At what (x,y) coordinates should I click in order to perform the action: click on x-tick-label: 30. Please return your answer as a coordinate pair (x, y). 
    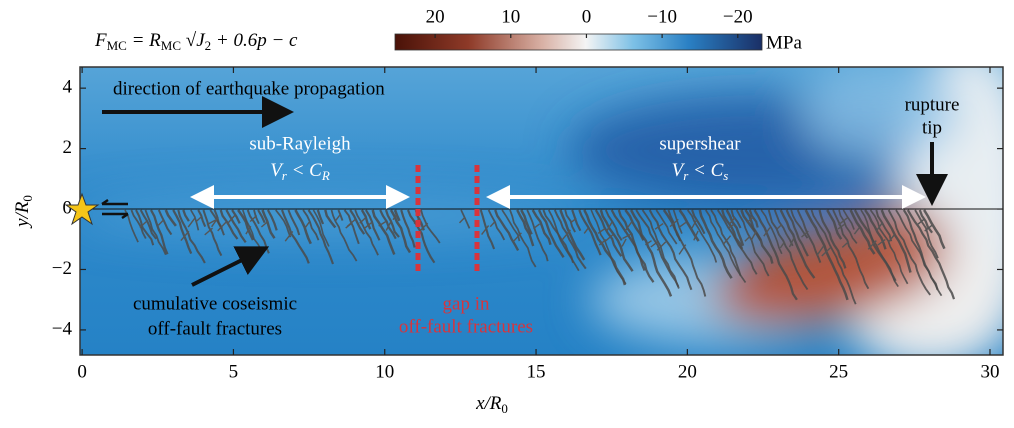
    Looking at the image, I should click on (989, 371).